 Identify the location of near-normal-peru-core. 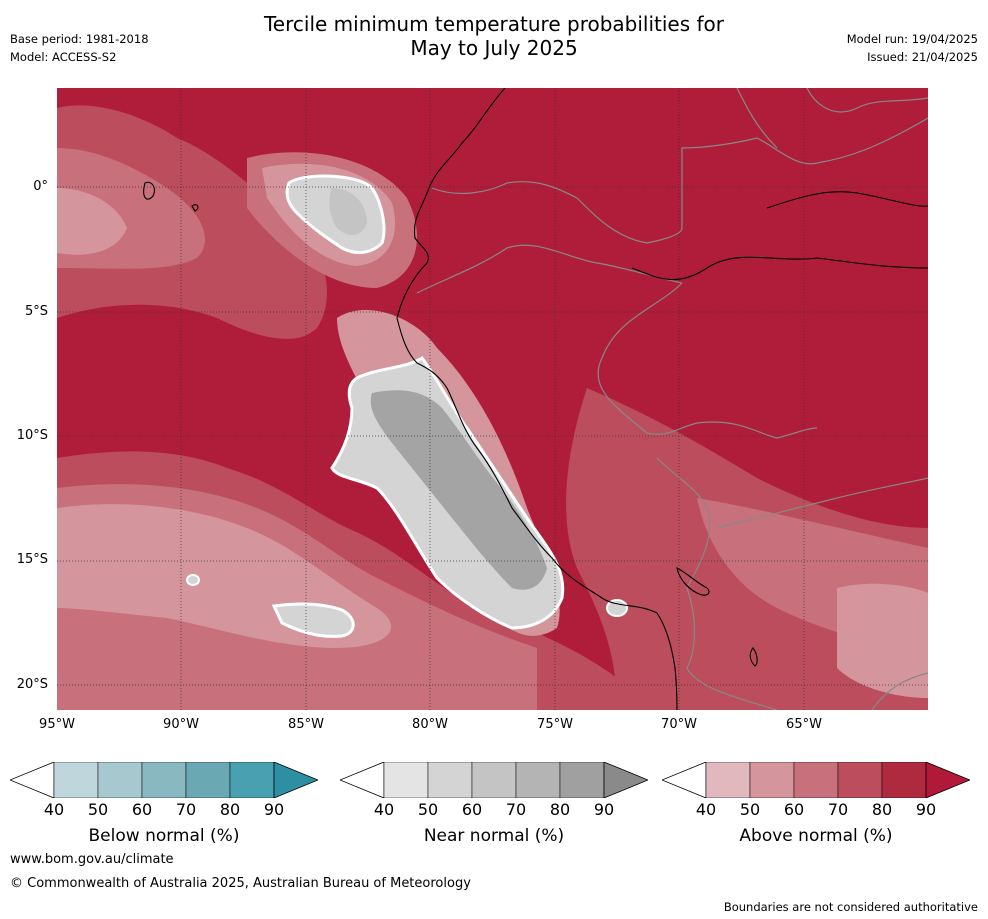
(458, 490).